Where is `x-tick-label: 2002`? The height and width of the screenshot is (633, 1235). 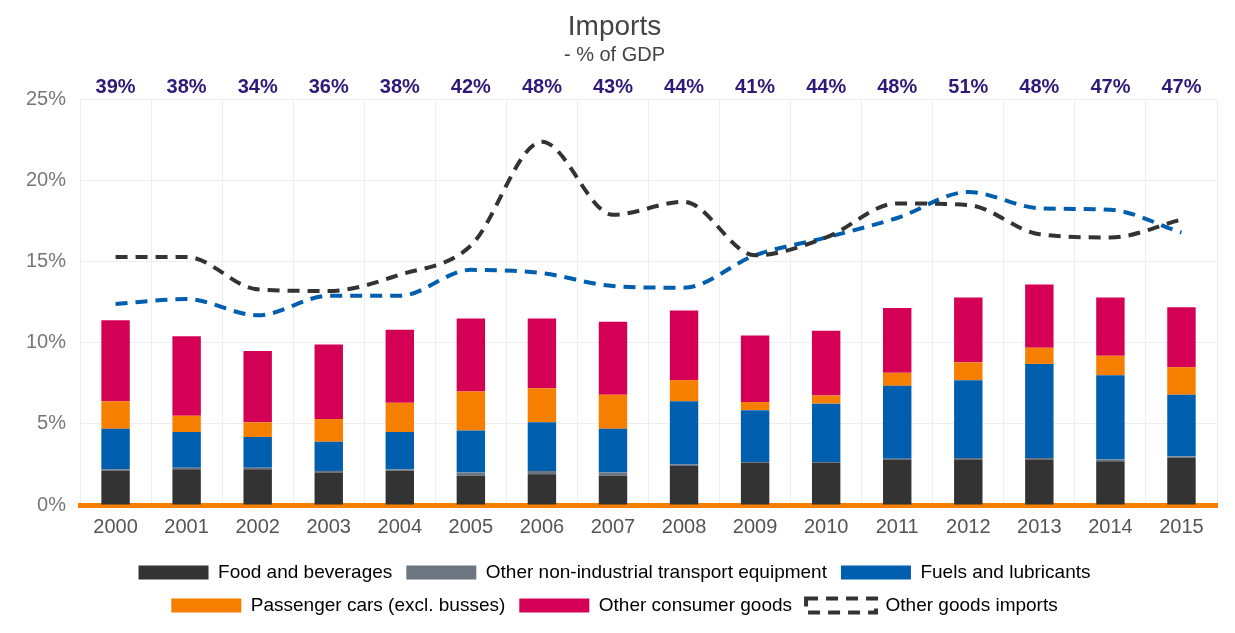
x-tick-label: 2002 is located at coordinates (257, 525).